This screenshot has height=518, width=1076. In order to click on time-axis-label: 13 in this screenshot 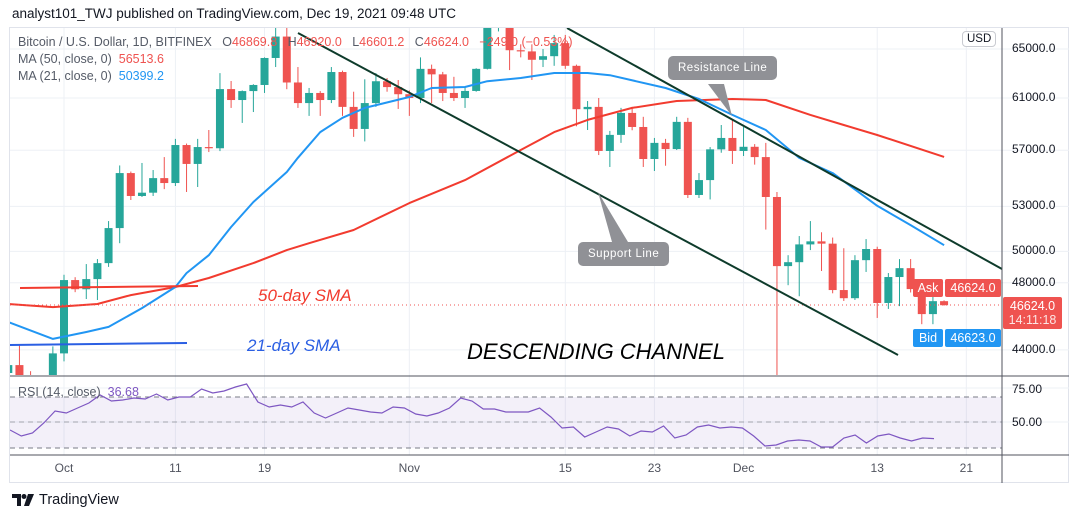, I will do `click(877, 468)`.